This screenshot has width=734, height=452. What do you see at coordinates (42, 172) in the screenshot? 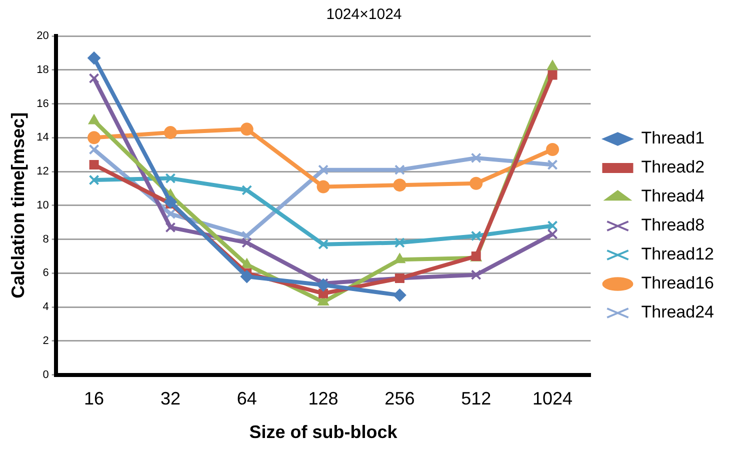
I see `y-tick-label: 12` at bounding box center [42, 172].